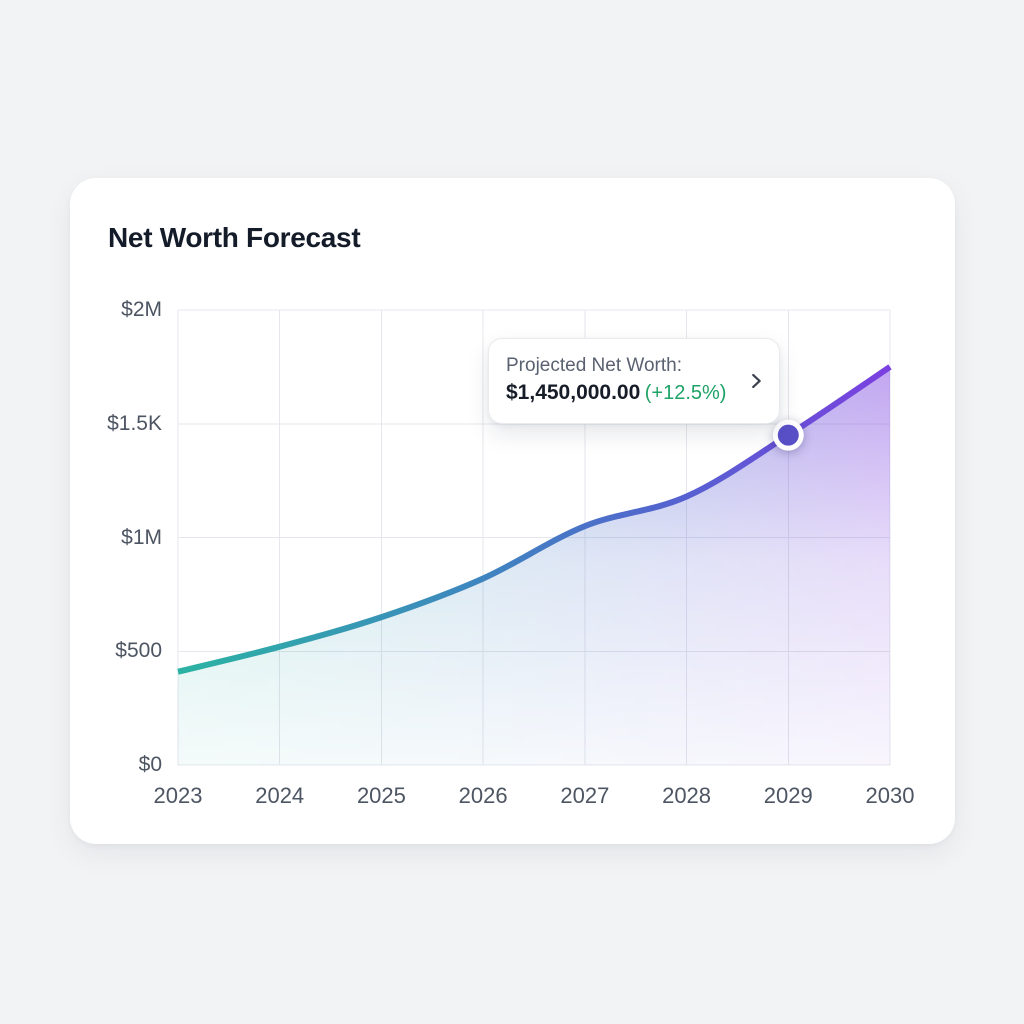 This screenshot has height=1024, width=1024. What do you see at coordinates (141, 309) in the screenshot?
I see `y-axis-label: $2M` at bounding box center [141, 309].